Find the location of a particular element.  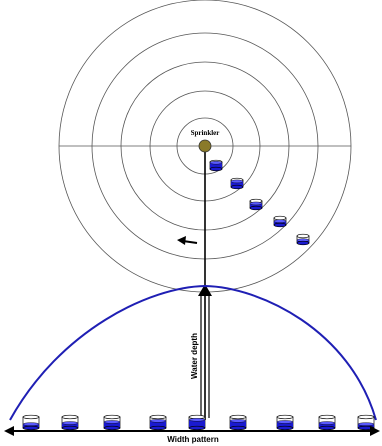

catch-can-row is located at coordinates (198, 422).